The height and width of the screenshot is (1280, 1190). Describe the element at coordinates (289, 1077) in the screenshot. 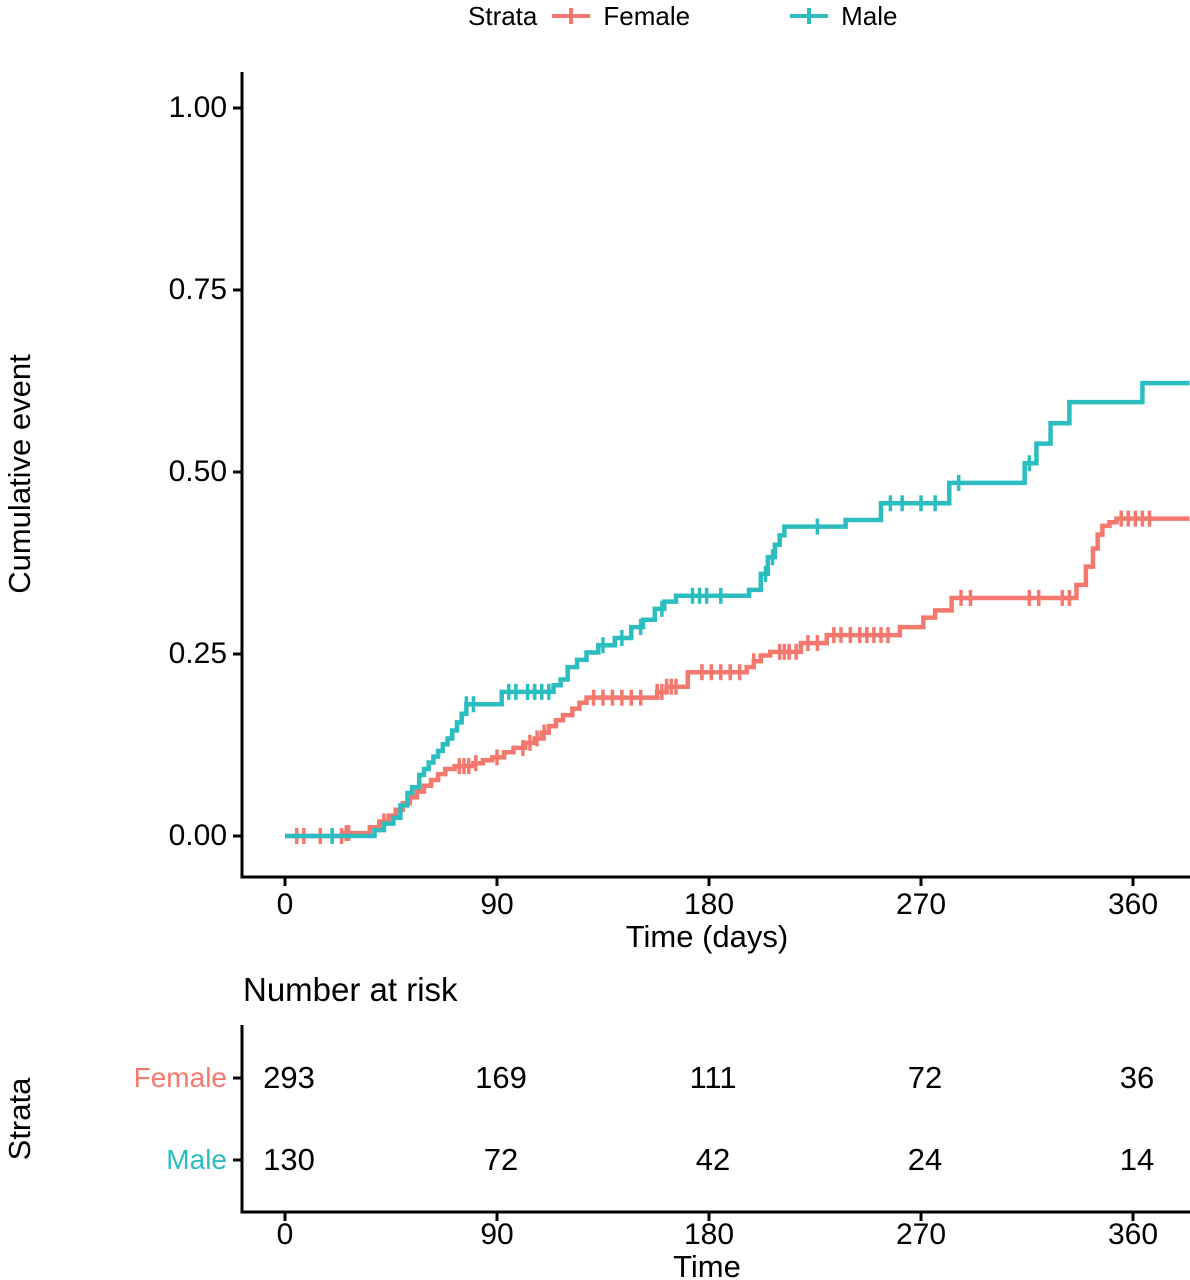

I see `risk-count: 293` at that location.